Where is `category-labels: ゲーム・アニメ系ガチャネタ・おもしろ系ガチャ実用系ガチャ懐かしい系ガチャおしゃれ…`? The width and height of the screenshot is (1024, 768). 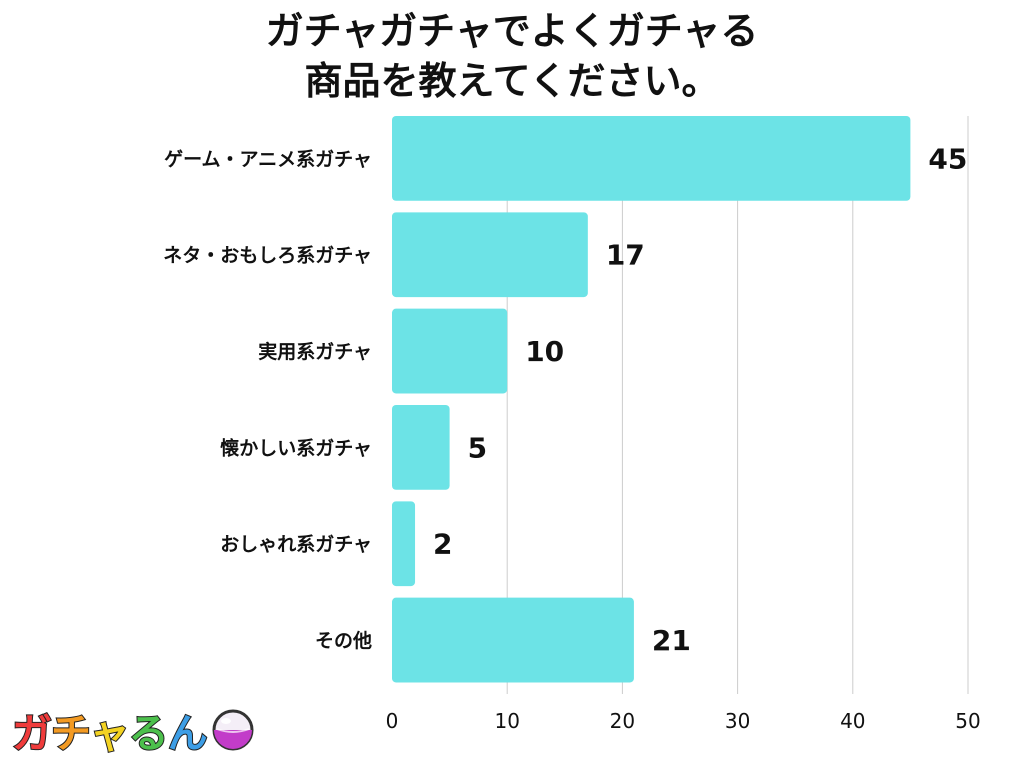
category-labels: ゲーム・アニメ系ガチャネタ・おもしろ系ガチャ実用系ガチャ懐かしい系ガチャおしゃれ… is located at coordinates (267, 400).